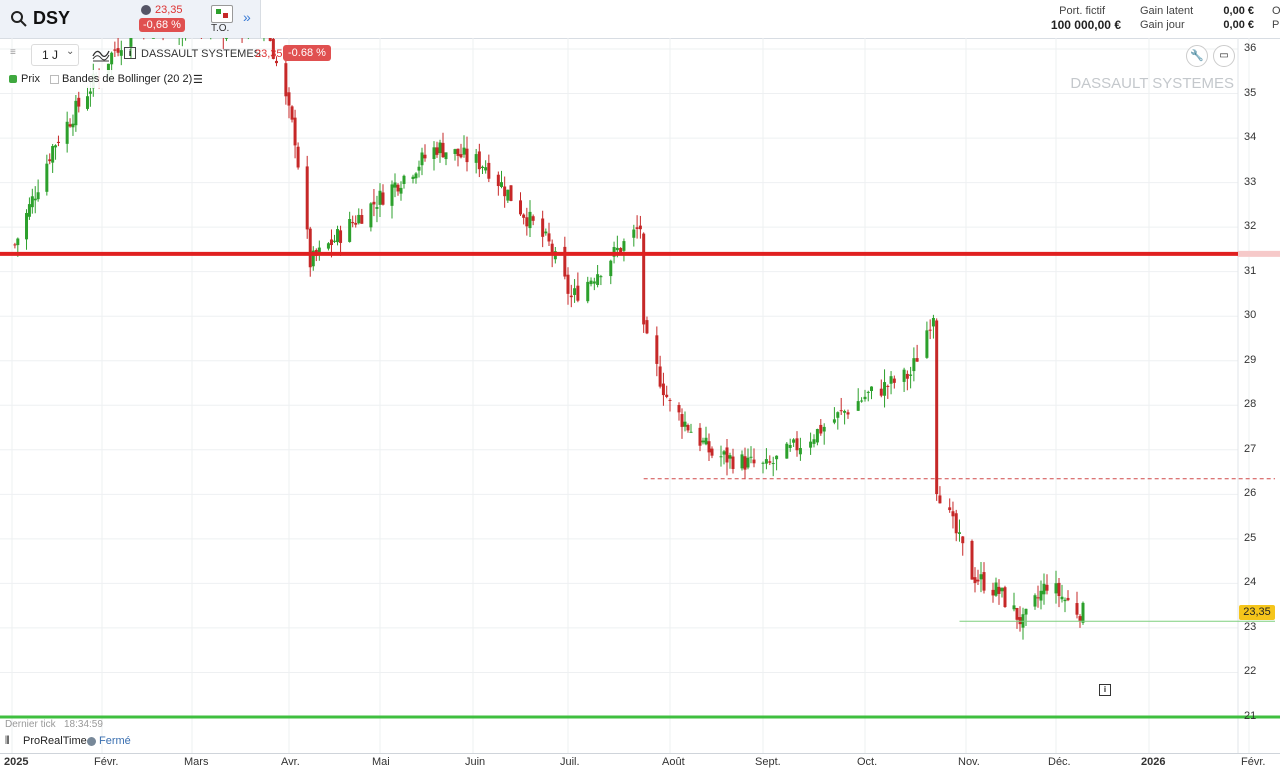 This screenshot has height=773, width=1280. I want to click on bollinger-label: Bandes de Bollinger (20 2), so click(127, 79).